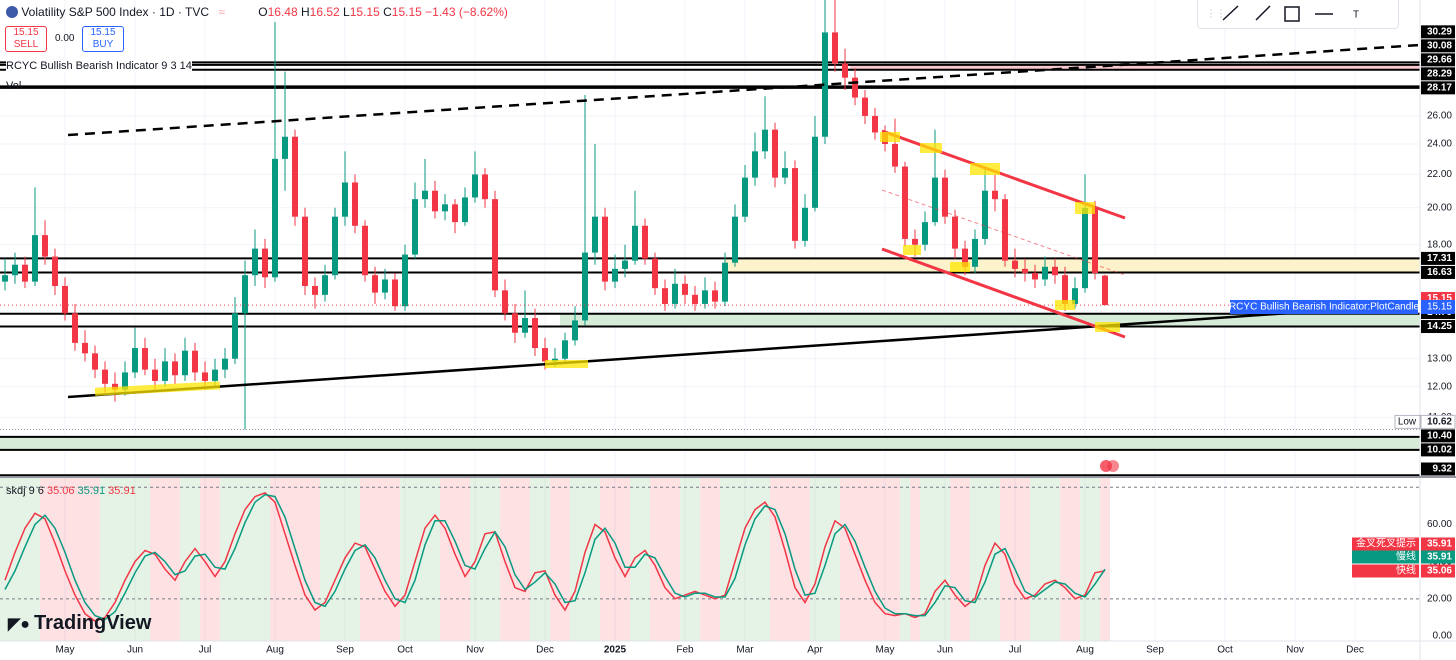  I want to click on osc-name: 金叉死叉提示, so click(1386, 543).